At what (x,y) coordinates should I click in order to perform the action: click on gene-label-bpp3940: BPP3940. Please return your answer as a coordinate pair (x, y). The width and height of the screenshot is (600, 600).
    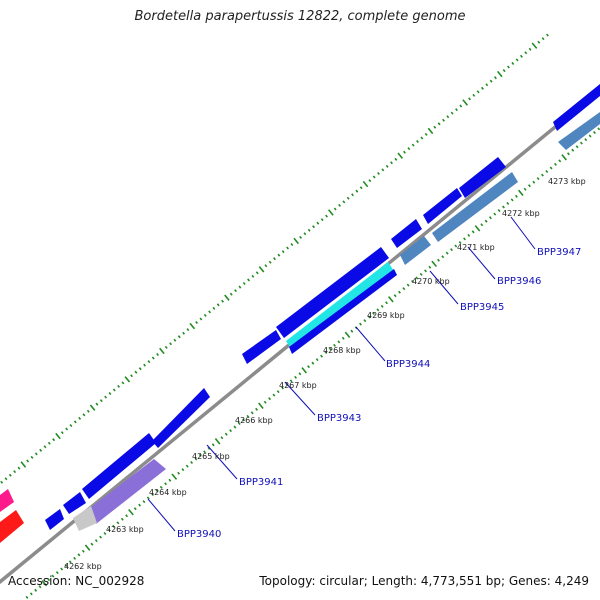
    Looking at the image, I should click on (199, 534).